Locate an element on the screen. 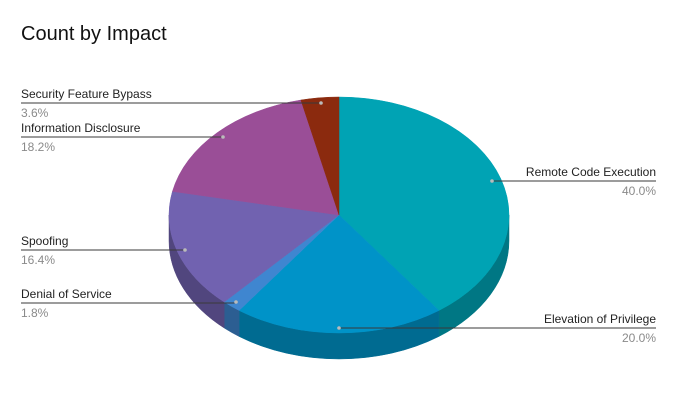 The height and width of the screenshot is (419, 678). slice-percent-security-feature-bypass: 3.6% is located at coordinates (35, 113).